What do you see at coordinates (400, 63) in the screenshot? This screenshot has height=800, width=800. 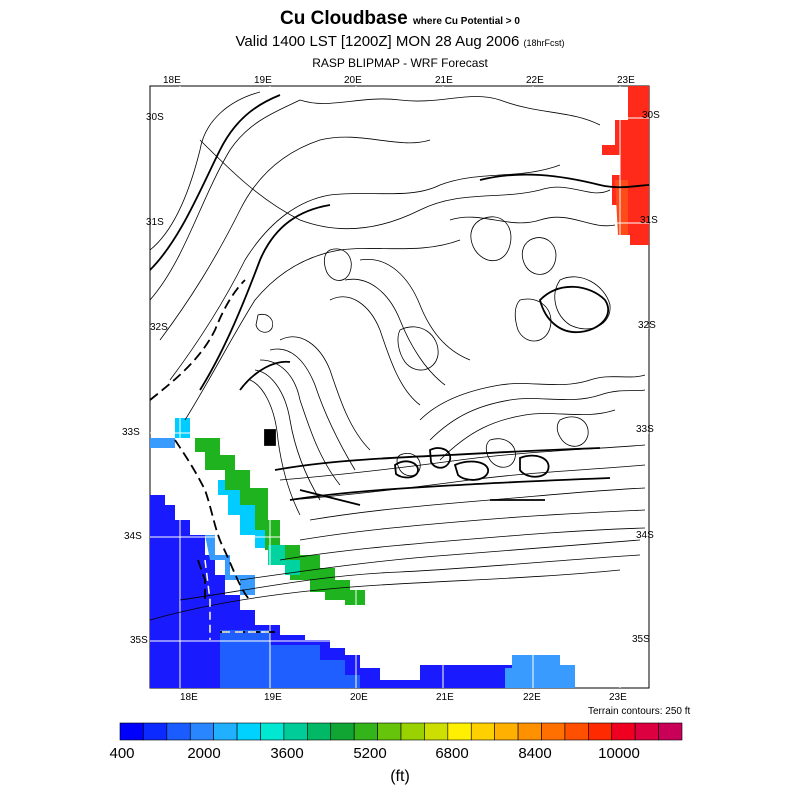 I see `model-name: RASP BLIPMAP - WRF Forecast` at bounding box center [400, 63].